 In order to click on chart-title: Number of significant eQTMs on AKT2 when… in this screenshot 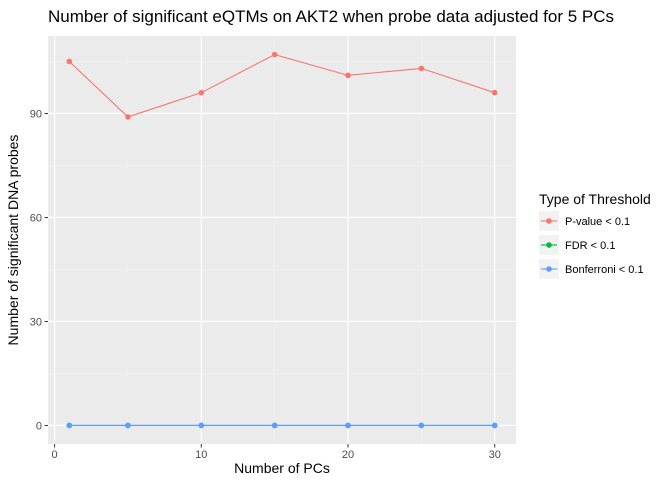, I will do `click(331, 16)`.